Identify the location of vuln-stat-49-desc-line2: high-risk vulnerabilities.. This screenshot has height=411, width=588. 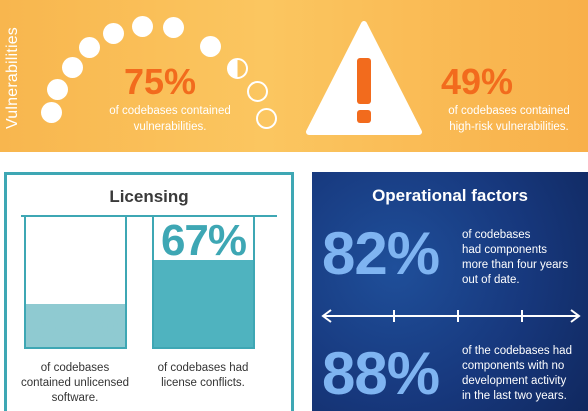
(509, 127).